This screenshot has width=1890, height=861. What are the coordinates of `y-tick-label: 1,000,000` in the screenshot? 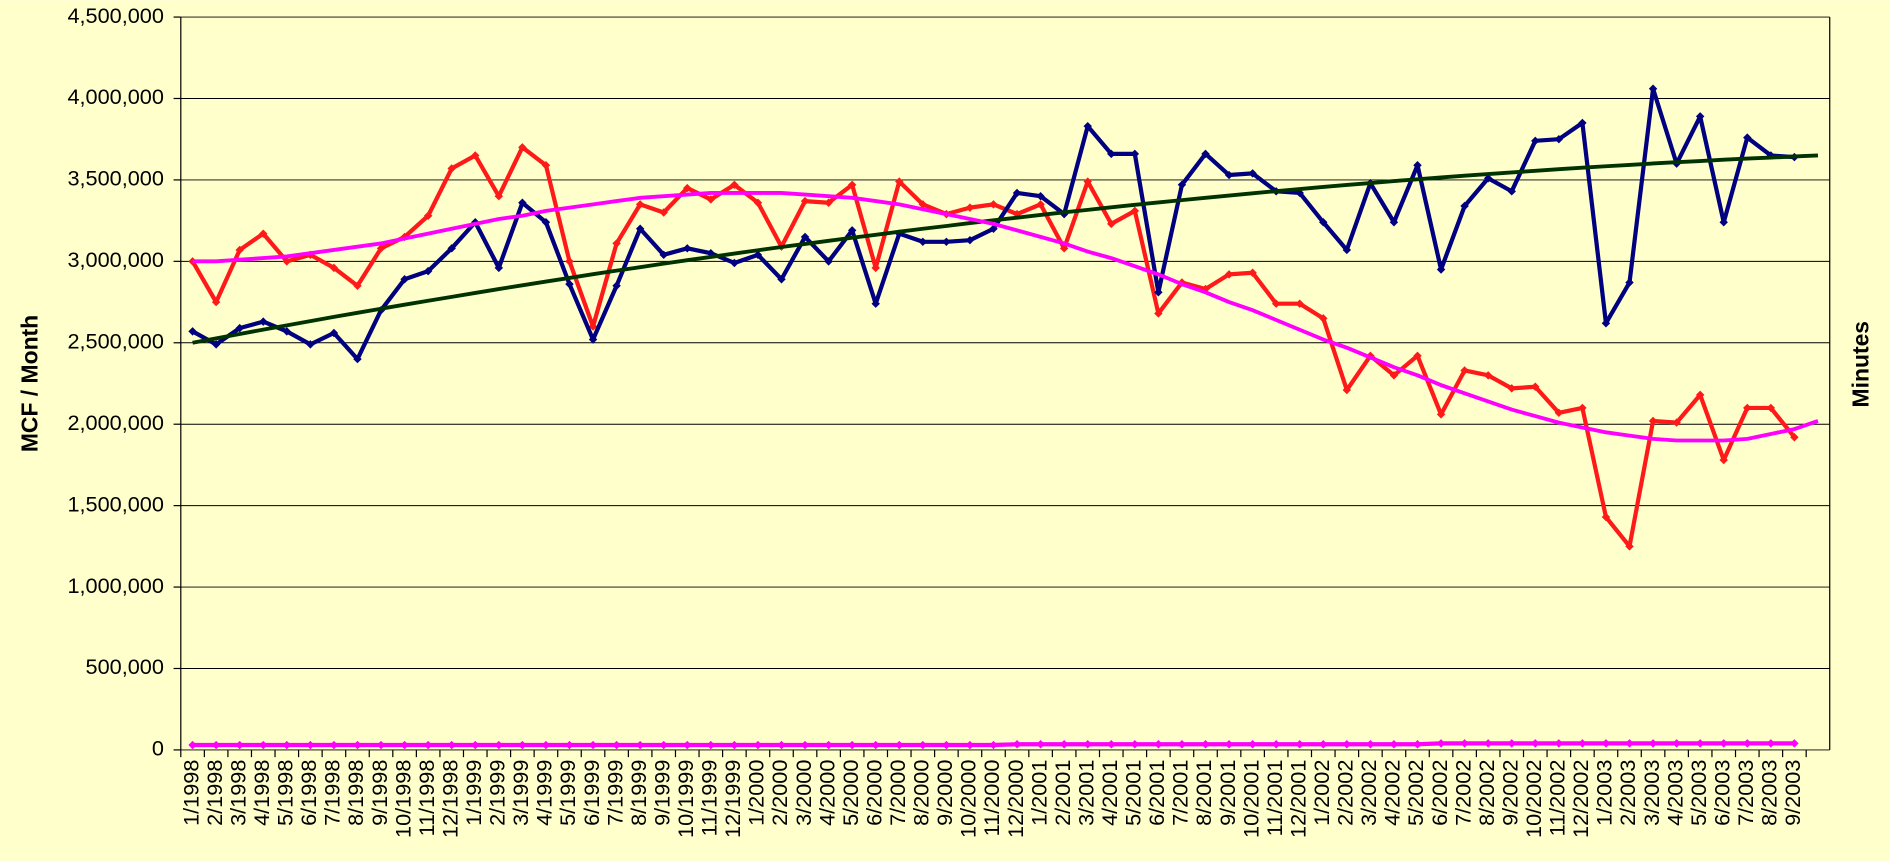 It's located at (115, 585).